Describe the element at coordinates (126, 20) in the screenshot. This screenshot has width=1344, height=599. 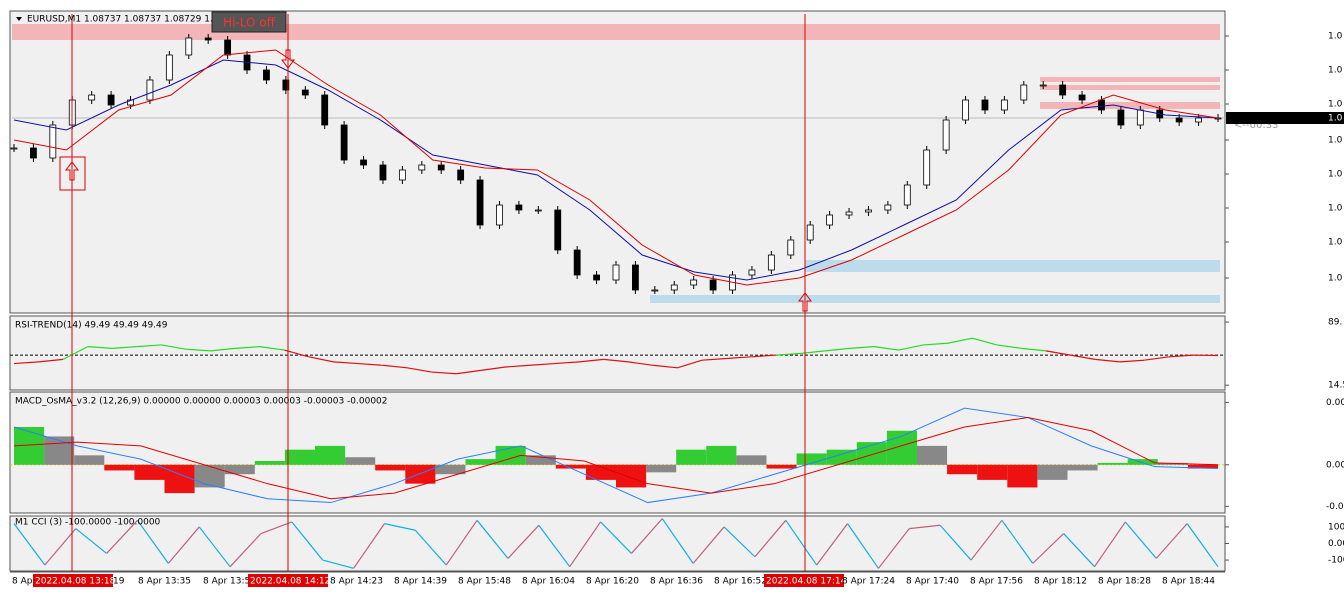
I see `symbol-info: EURUSD,M1 1.08737 1.08737 1.08729 1.08` at that location.